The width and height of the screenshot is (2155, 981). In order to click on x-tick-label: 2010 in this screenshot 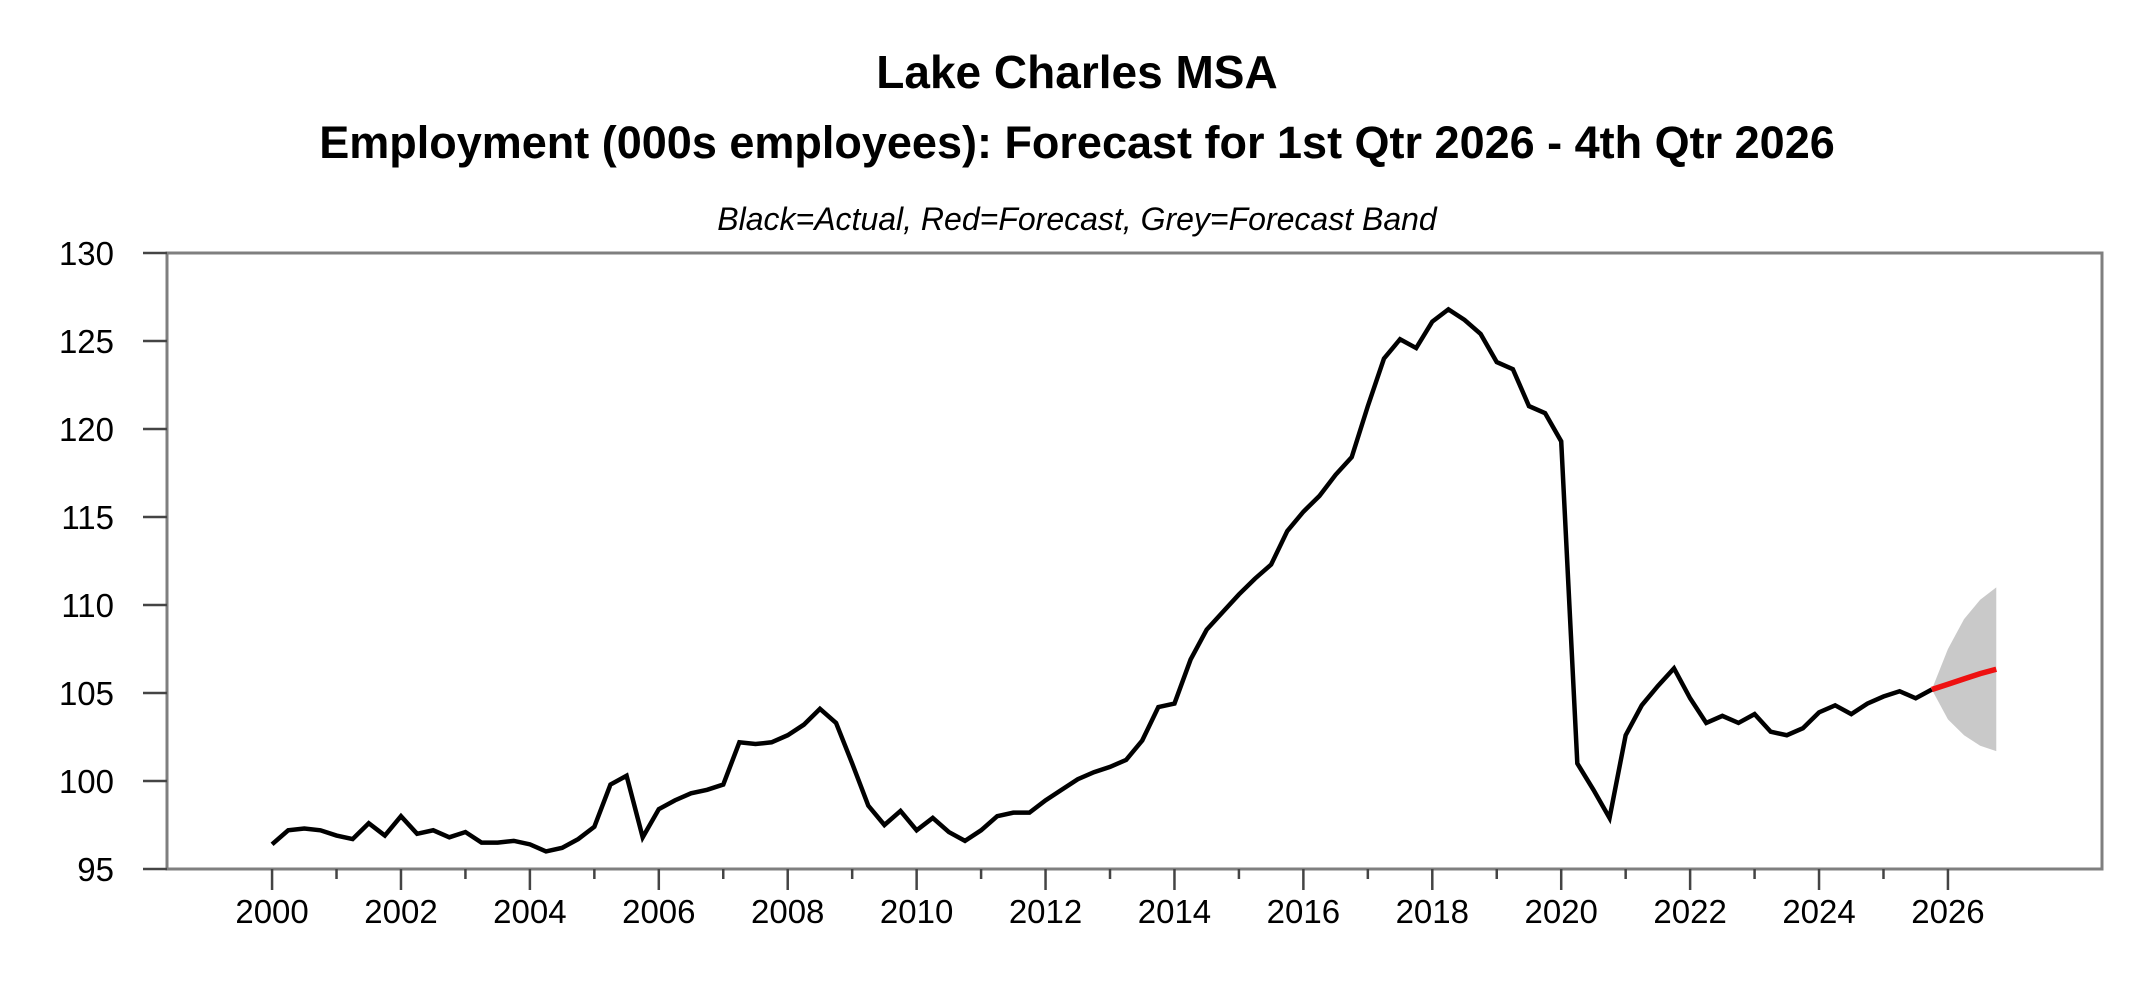, I will do `click(916, 911)`.